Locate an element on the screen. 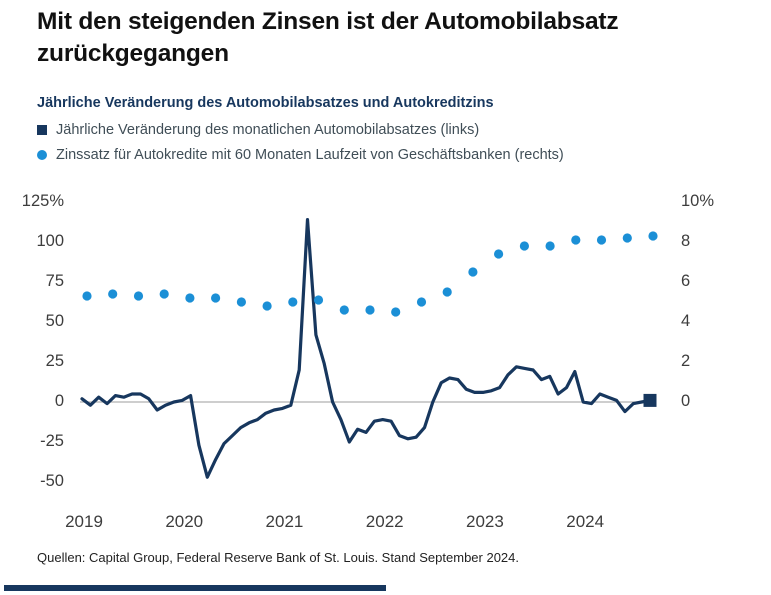 The height and width of the screenshot is (595, 771). square-marker-icon is located at coordinates (42, 129).